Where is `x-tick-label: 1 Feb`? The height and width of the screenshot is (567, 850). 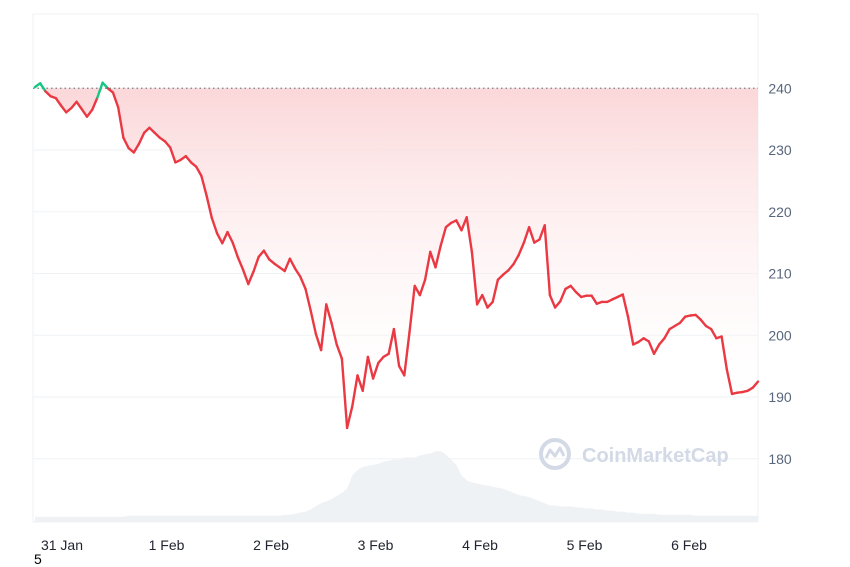 x-tick-label: 1 Feb is located at coordinates (167, 545).